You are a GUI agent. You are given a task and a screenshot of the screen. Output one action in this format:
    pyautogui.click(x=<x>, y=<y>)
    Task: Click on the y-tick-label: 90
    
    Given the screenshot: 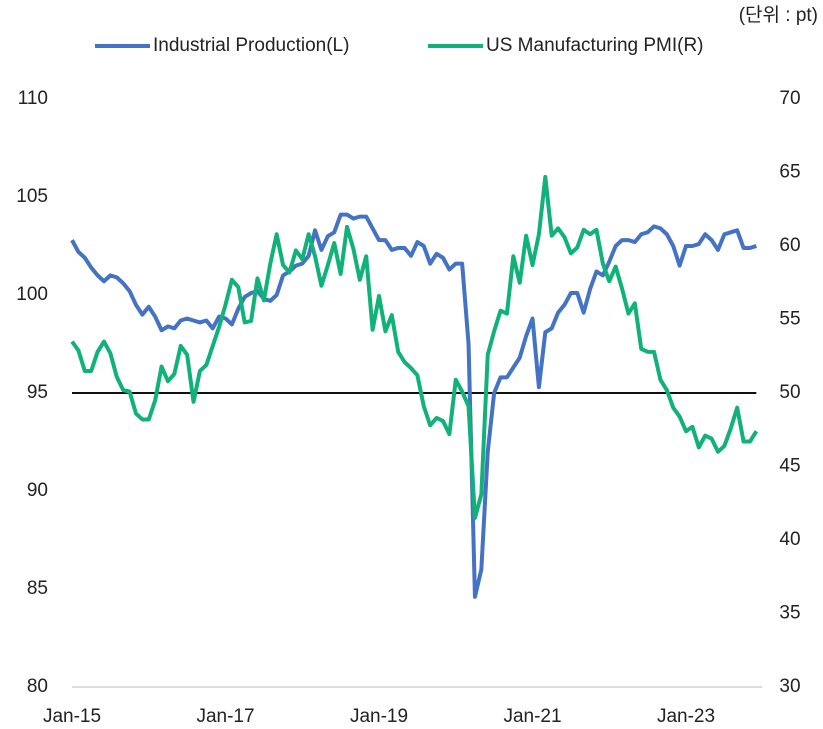 What is the action you would take?
    pyautogui.click(x=37, y=490)
    